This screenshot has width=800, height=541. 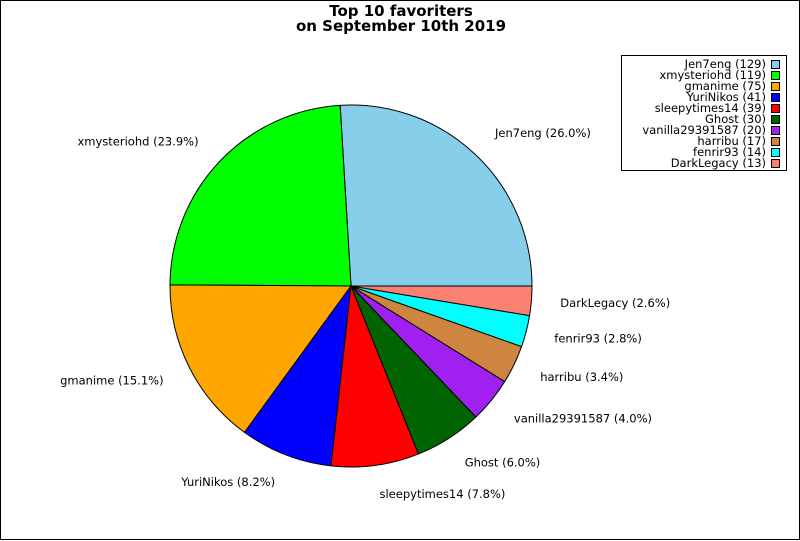 What do you see at coordinates (542, 133) in the screenshot?
I see `slice-label-jen7eng: Jen7eng (26.0%)` at bounding box center [542, 133].